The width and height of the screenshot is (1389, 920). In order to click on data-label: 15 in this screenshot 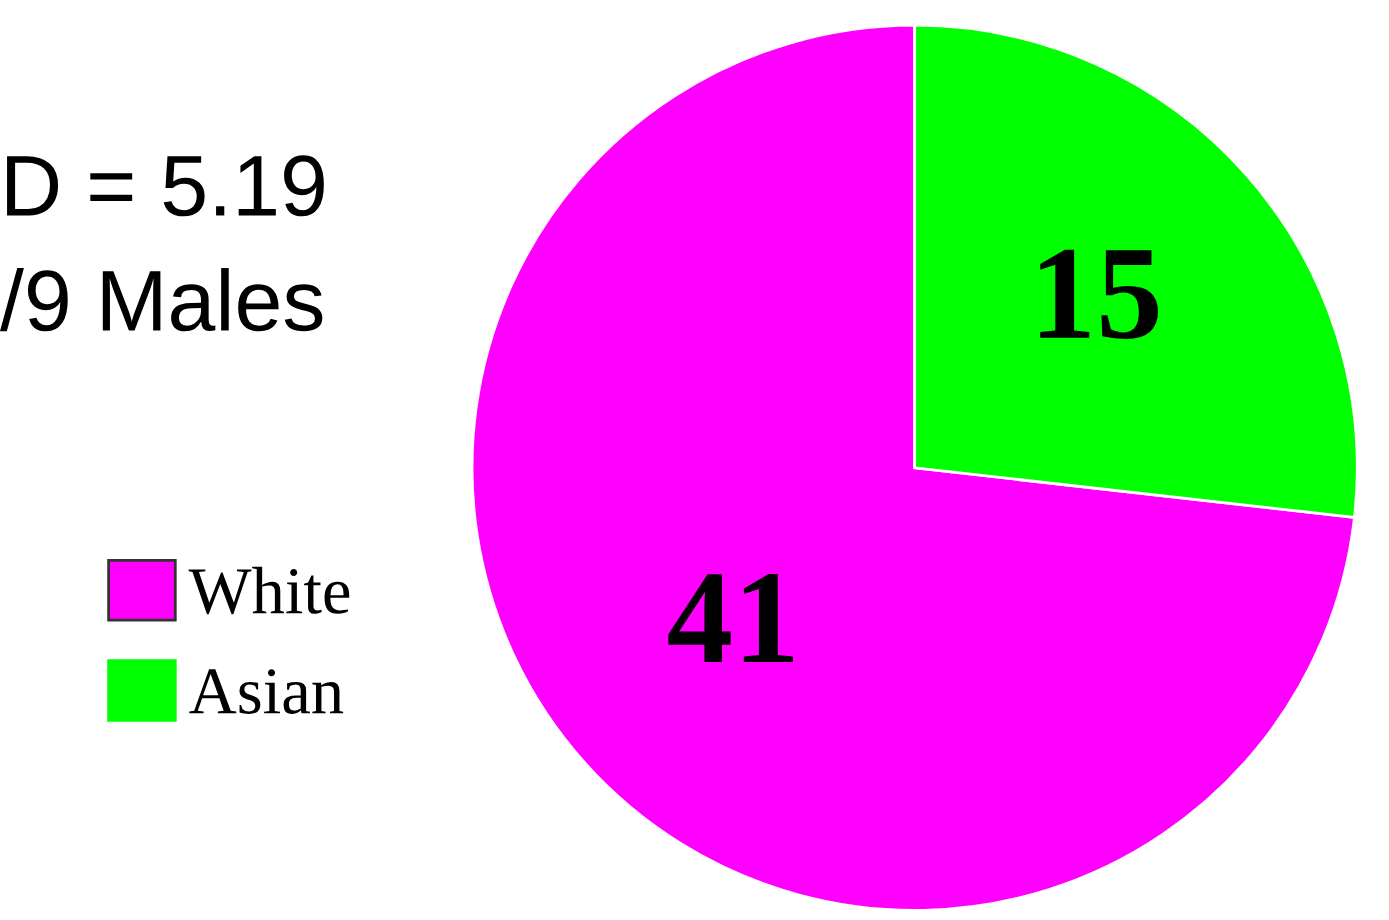, I will do `click(1099, 294)`.